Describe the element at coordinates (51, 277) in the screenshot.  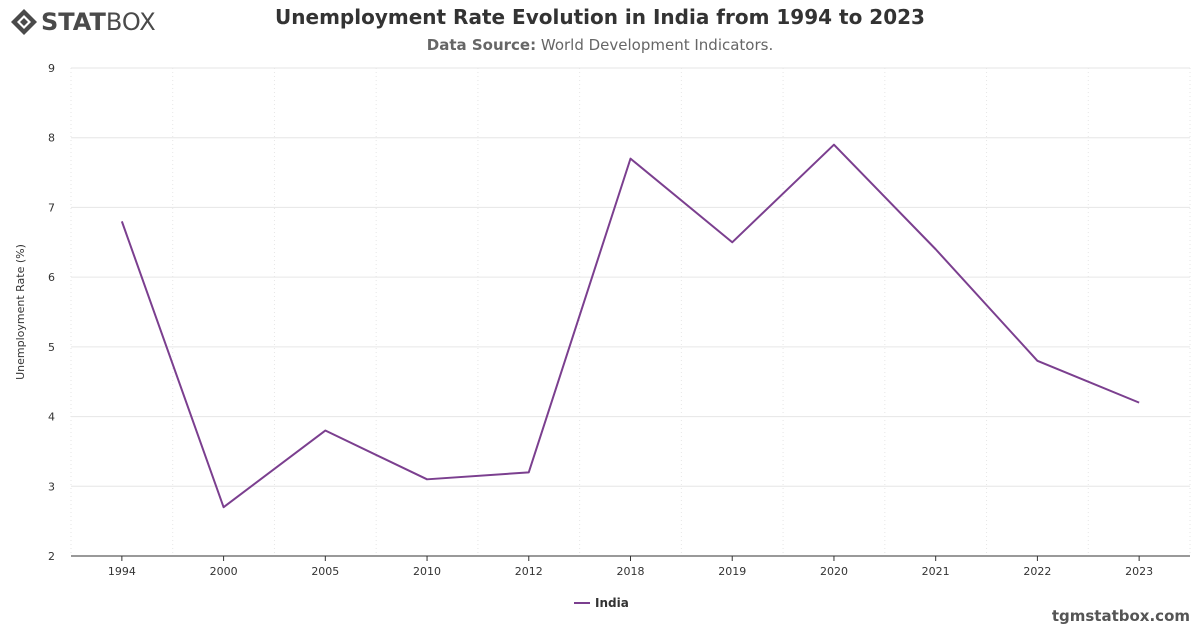
I see `y-tick-label: 6` at that location.